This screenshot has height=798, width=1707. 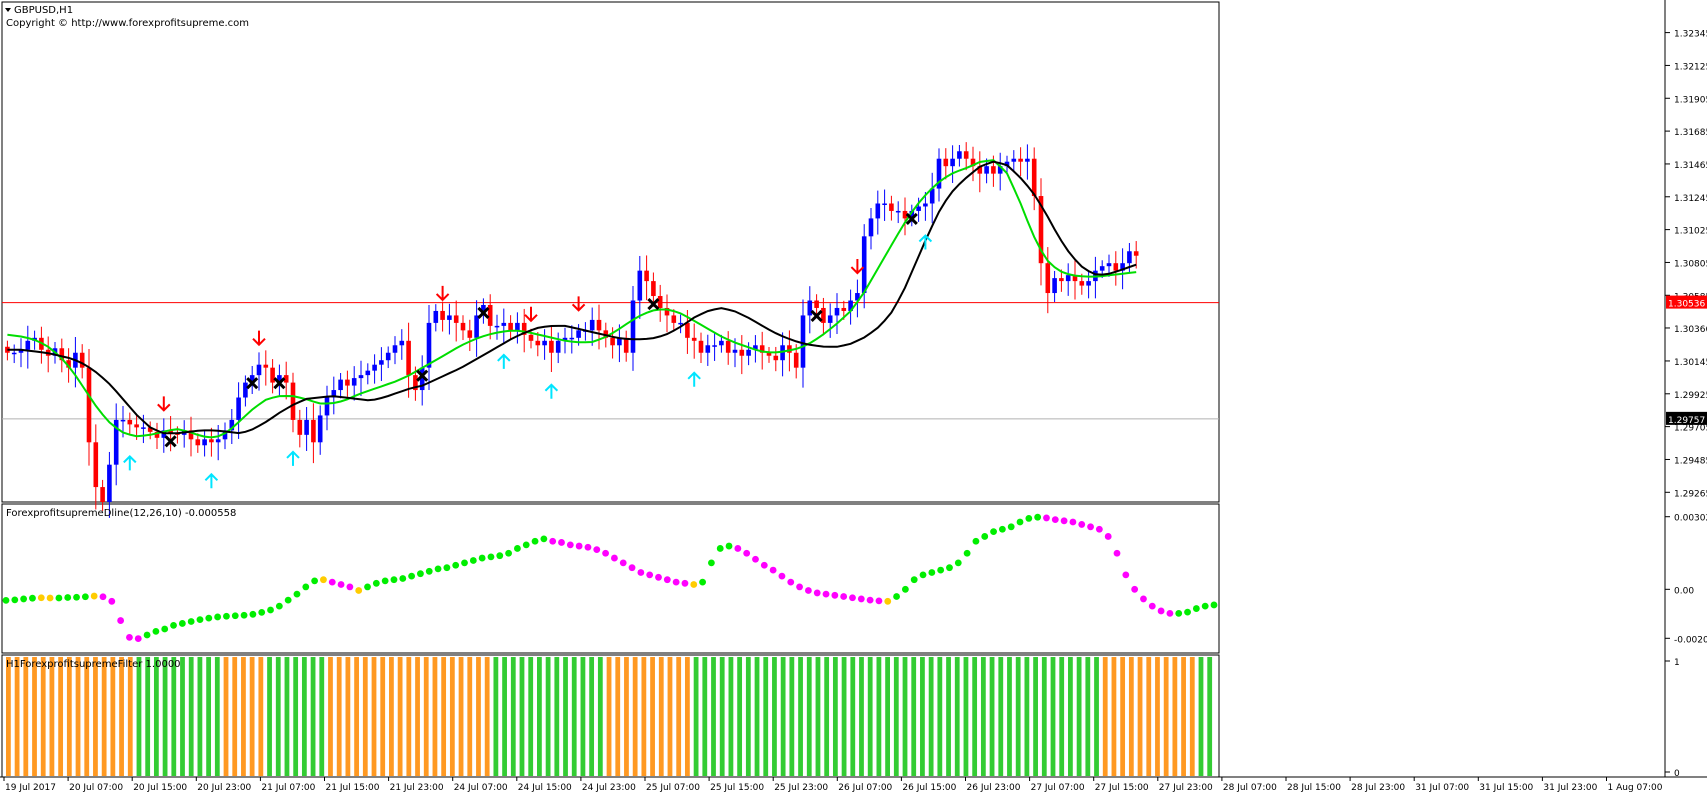 What do you see at coordinates (30, 788) in the screenshot?
I see `time-tick-label: 19 Jul 2017` at bounding box center [30, 788].